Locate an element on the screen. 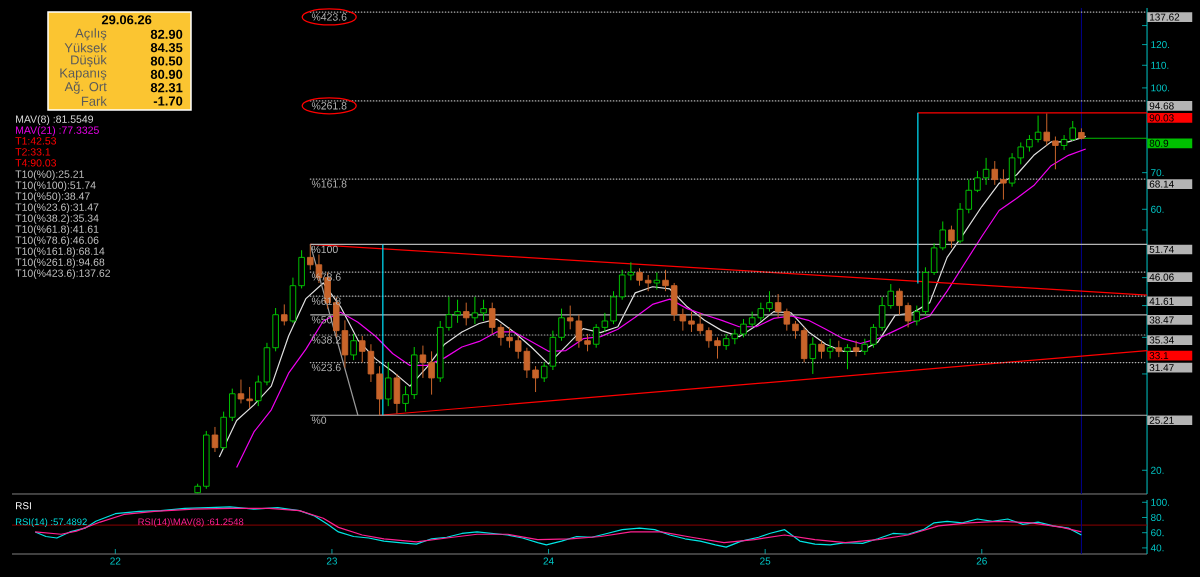  data-label: 31.47 is located at coordinates (1161, 368).